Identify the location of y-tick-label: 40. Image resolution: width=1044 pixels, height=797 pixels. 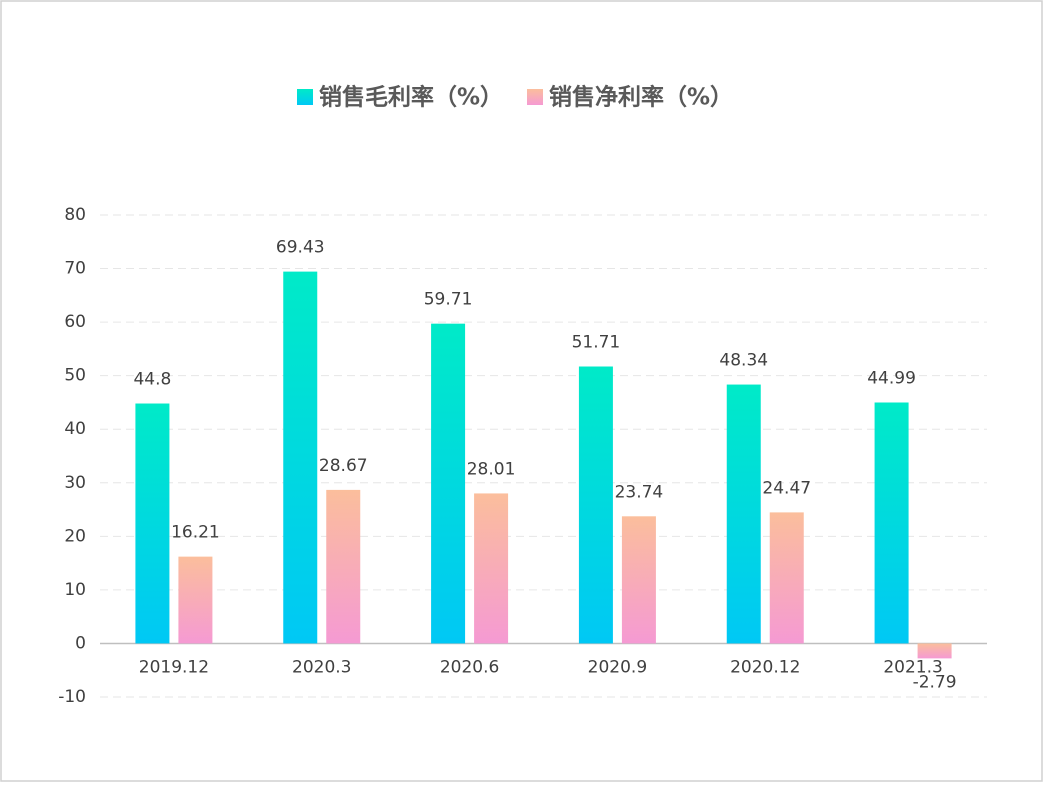
(75, 429).